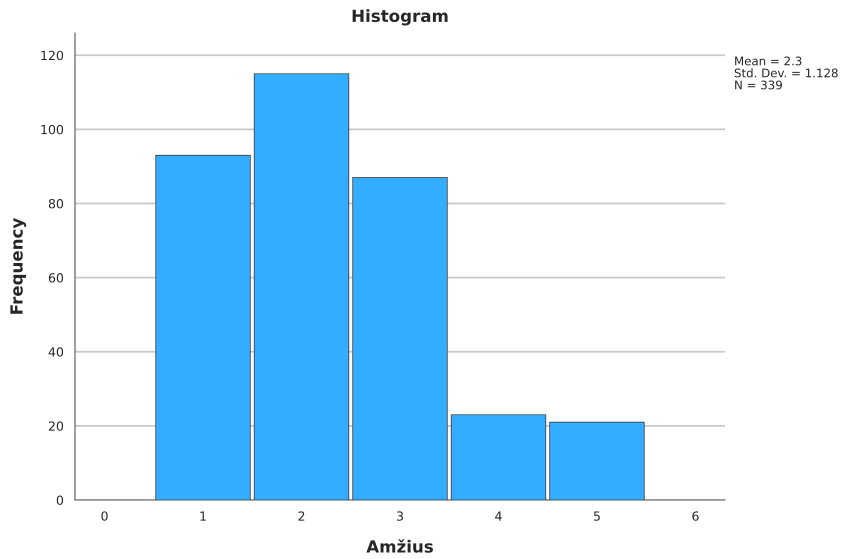  Describe the element at coordinates (399, 516) in the screenshot. I see `x-tick-label: 3` at that location.